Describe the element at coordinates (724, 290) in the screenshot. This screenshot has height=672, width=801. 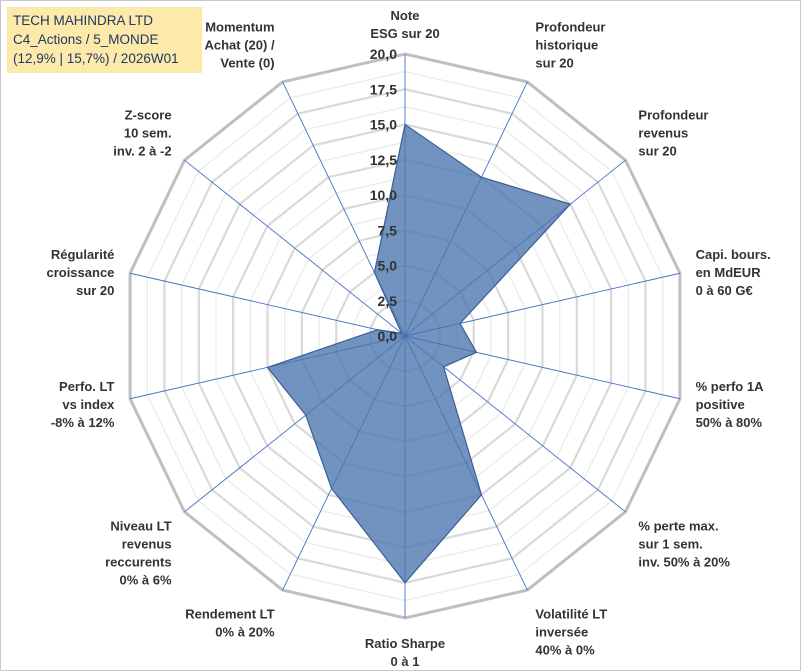
I see `category-label-line: 0 à 60 G€` at that location.